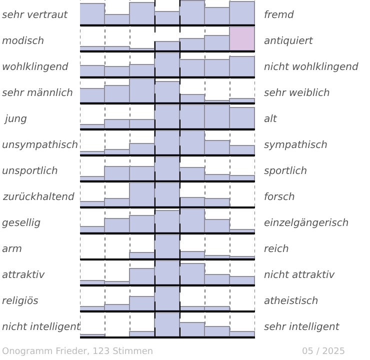  I want to click on y-axis-title: gesellig, so click(21, 223).